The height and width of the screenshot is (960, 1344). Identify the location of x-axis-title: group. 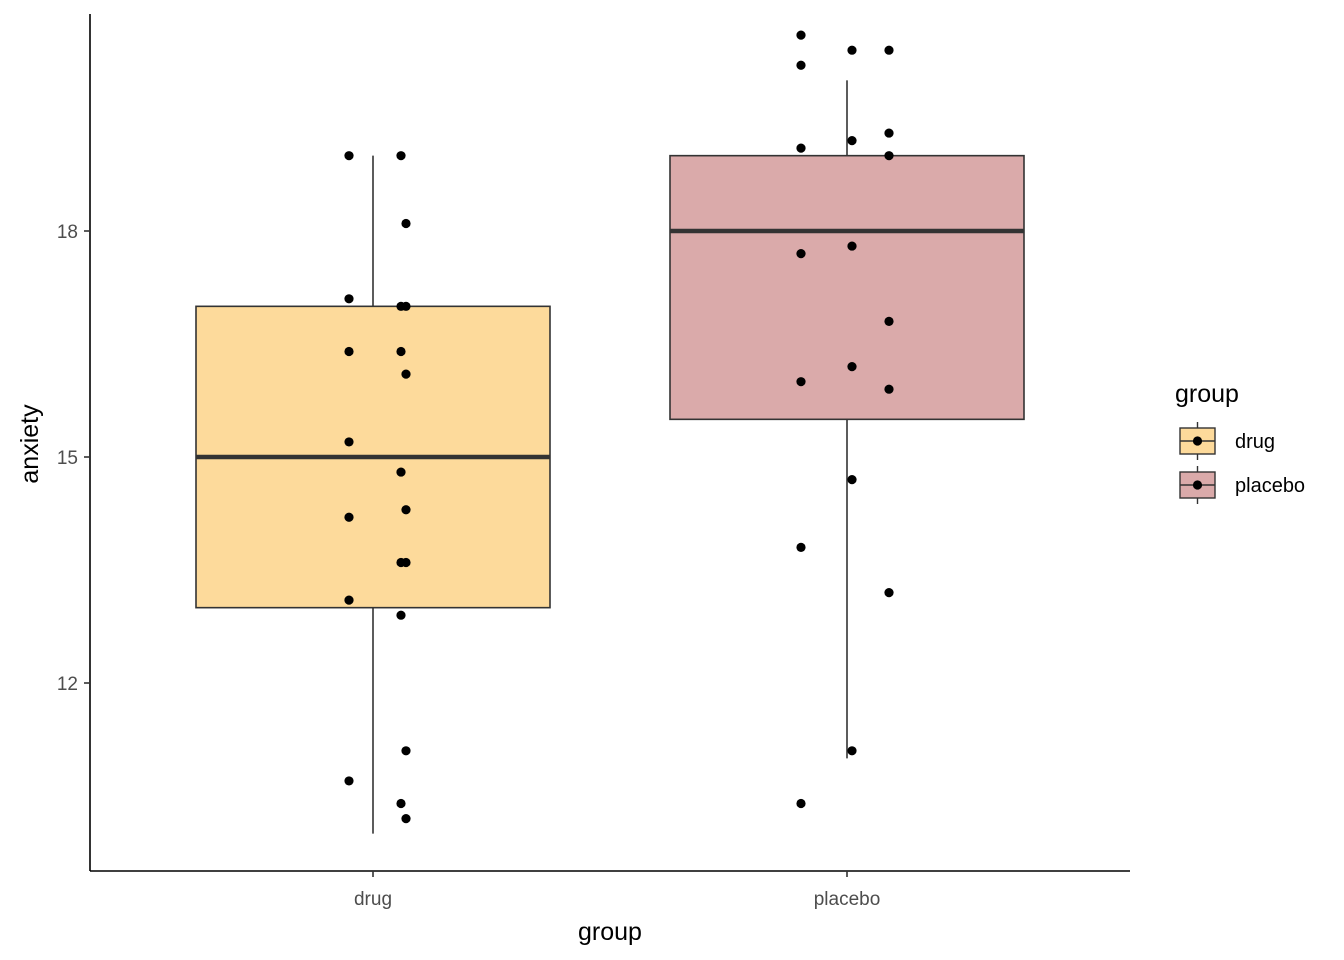
(610, 932).